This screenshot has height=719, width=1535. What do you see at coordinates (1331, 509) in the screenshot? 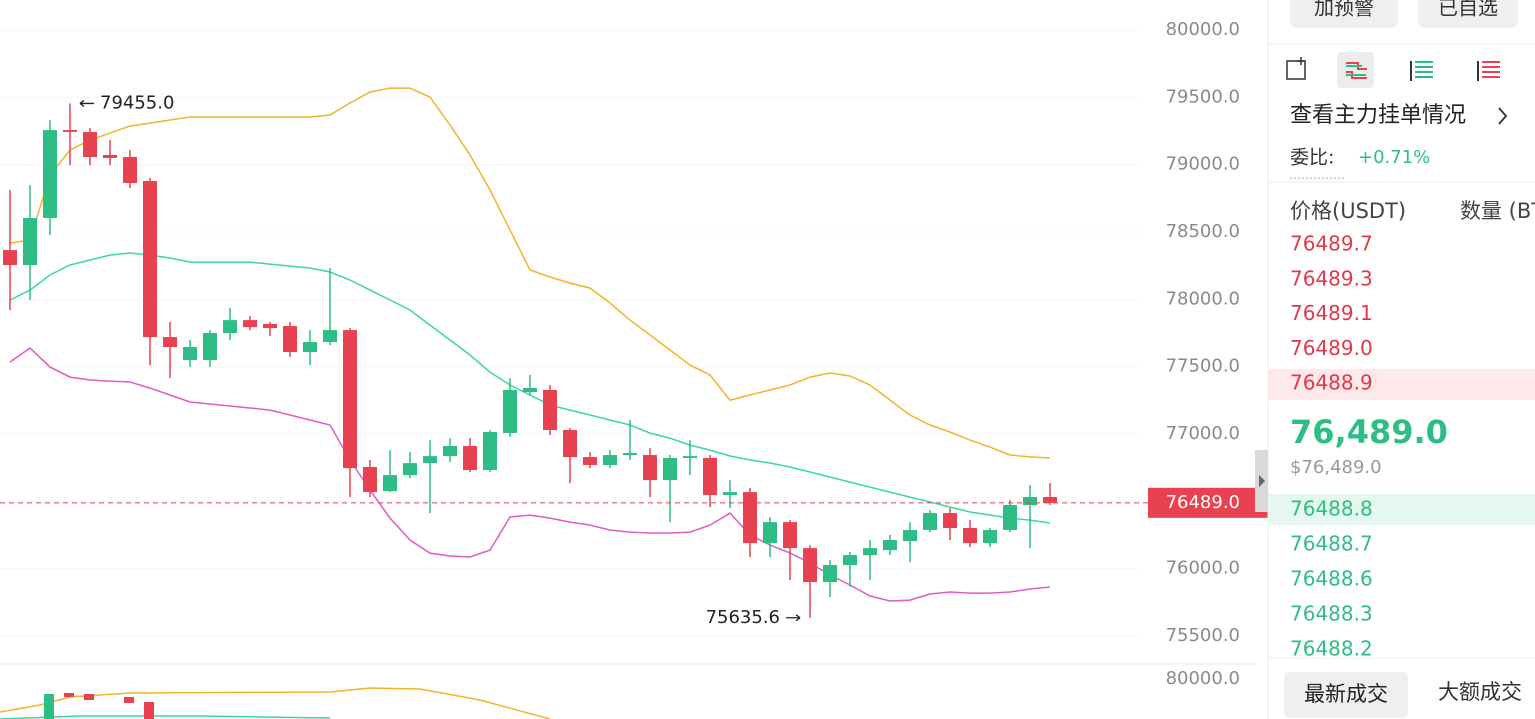
I see `bid-price: 76488.8` at bounding box center [1331, 509].